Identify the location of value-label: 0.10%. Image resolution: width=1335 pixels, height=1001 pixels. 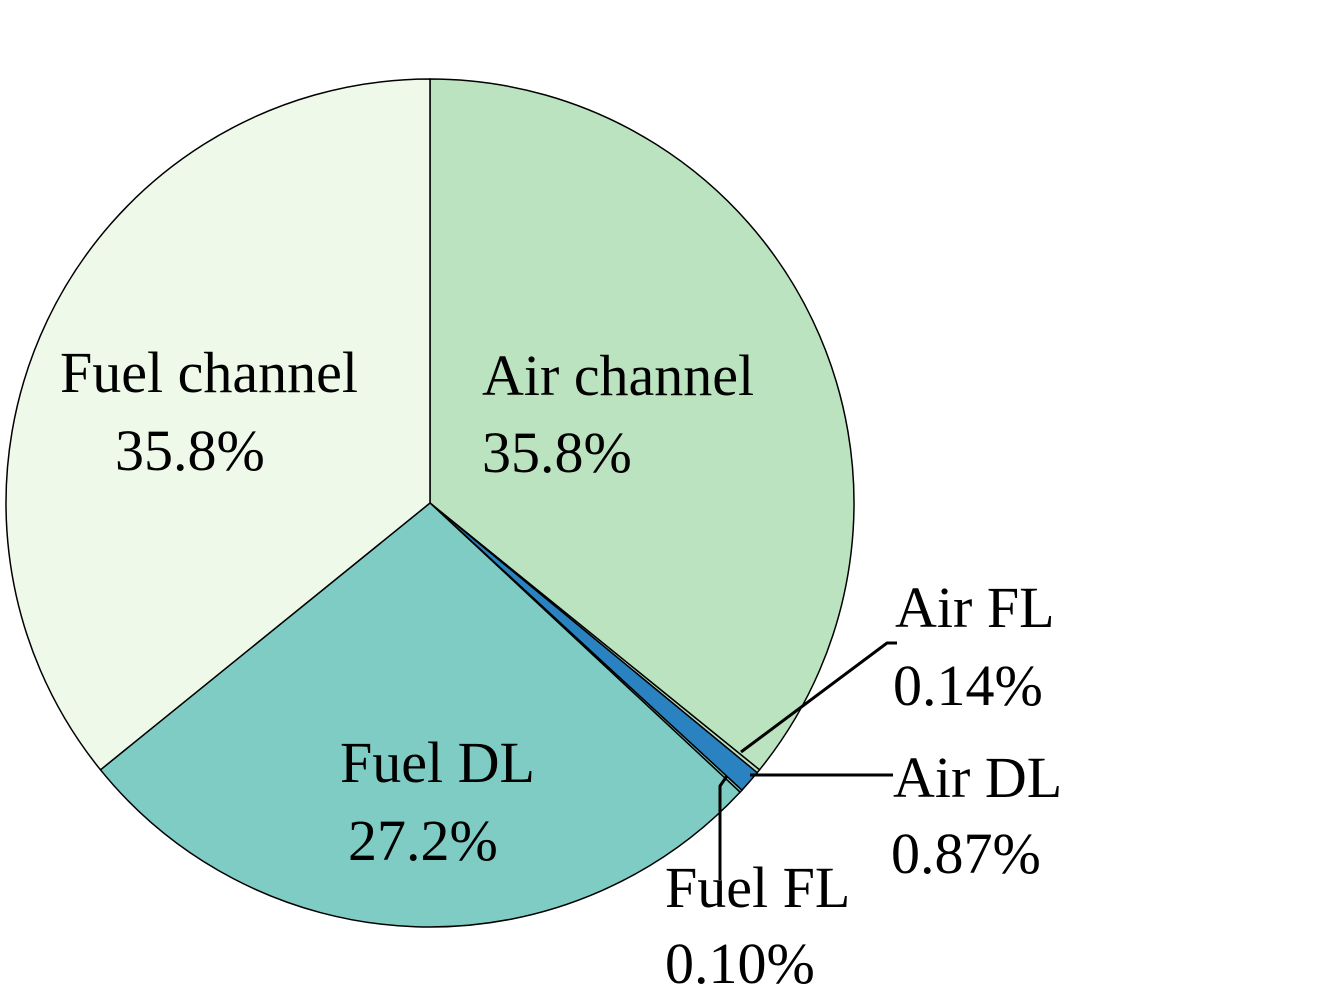
(740, 963).